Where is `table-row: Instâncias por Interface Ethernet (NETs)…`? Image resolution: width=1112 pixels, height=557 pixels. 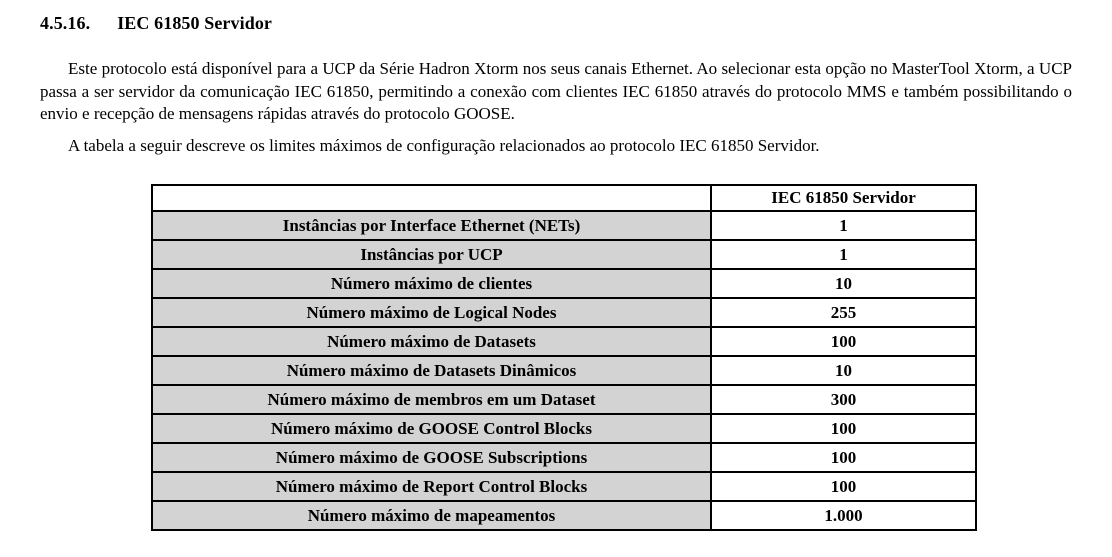
table-row: Instâncias por Interface Ethernet (NETs)… is located at coordinates (564, 225).